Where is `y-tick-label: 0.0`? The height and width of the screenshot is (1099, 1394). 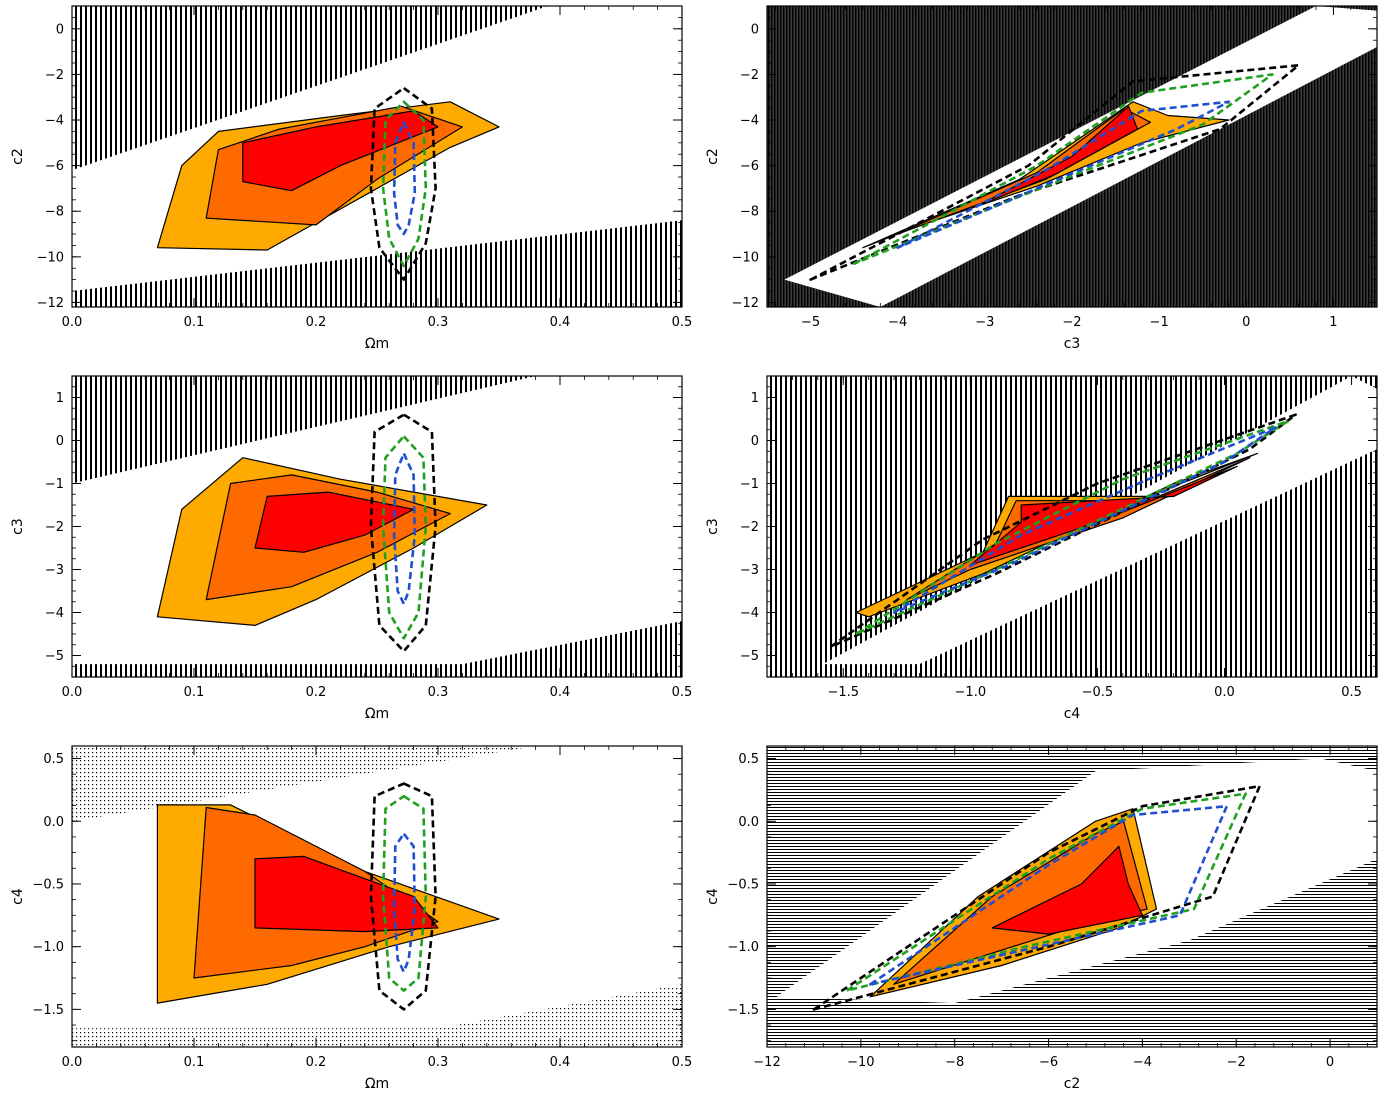
y-tick-label: 0.0 is located at coordinates (53, 822).